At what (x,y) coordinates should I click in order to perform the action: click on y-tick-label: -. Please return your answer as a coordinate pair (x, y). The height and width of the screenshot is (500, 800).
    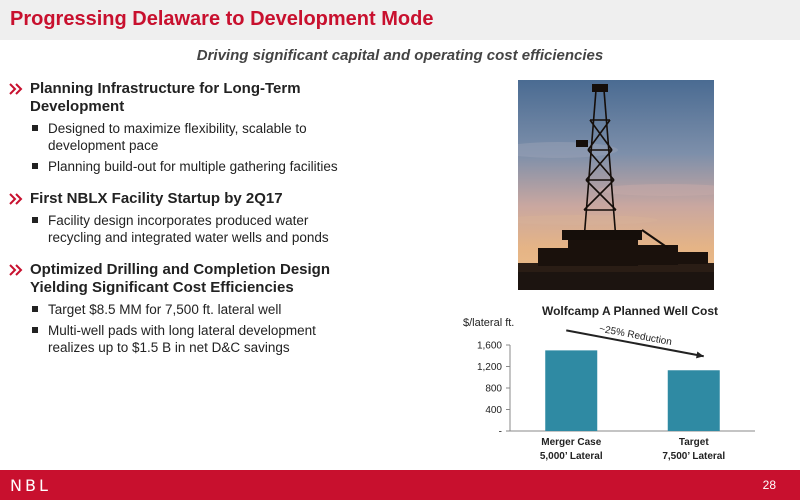
    Looking at the image, I should click on (500, 432).